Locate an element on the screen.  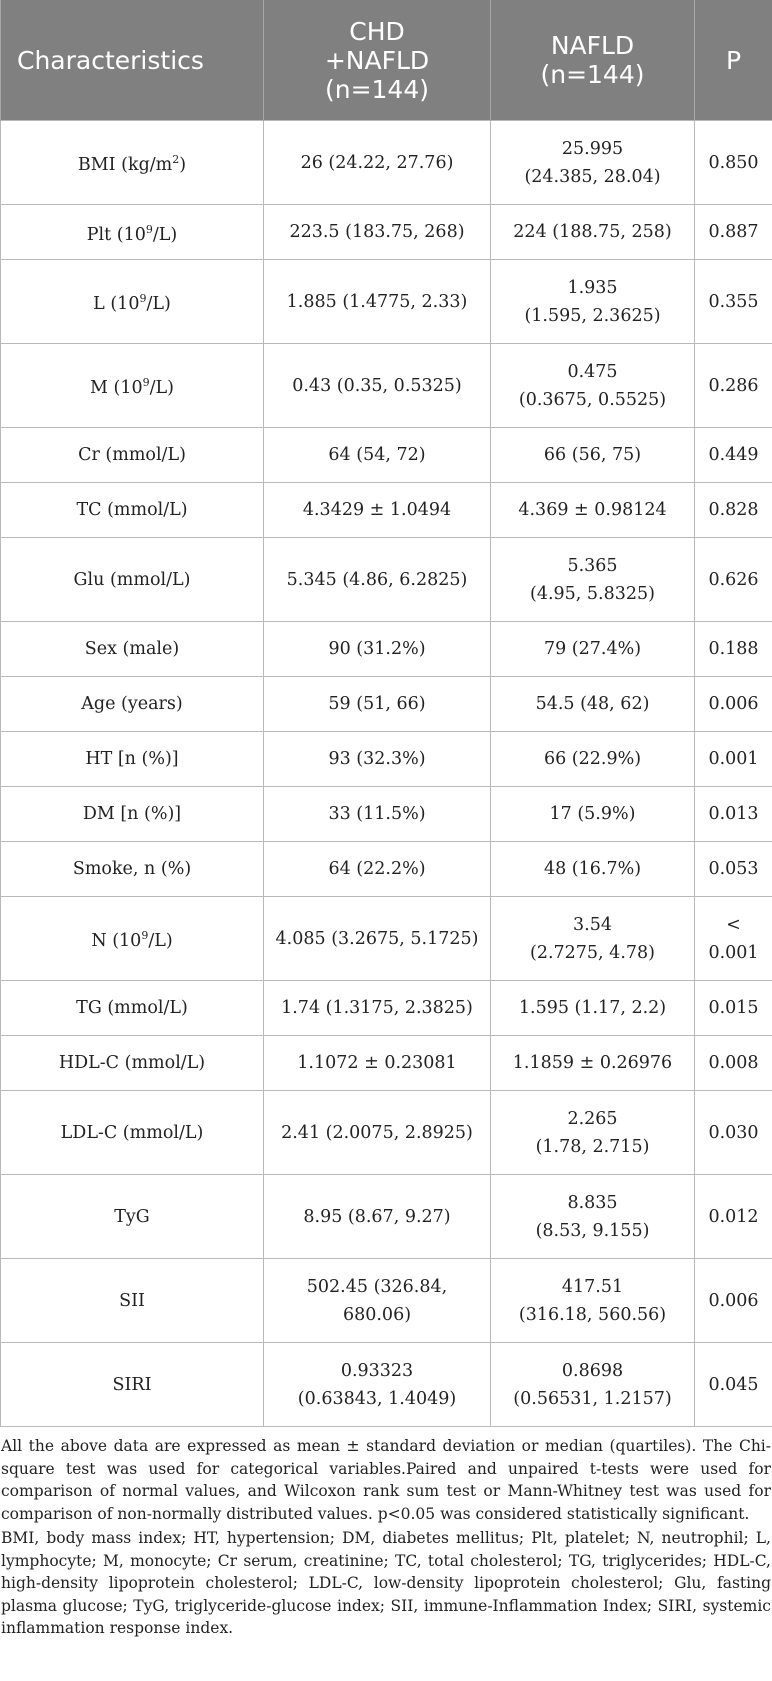
table-row: Smoke, n (%) 64 (22.2%) 48 (16.7%) 0.053 is located at coordinates (386, 869).